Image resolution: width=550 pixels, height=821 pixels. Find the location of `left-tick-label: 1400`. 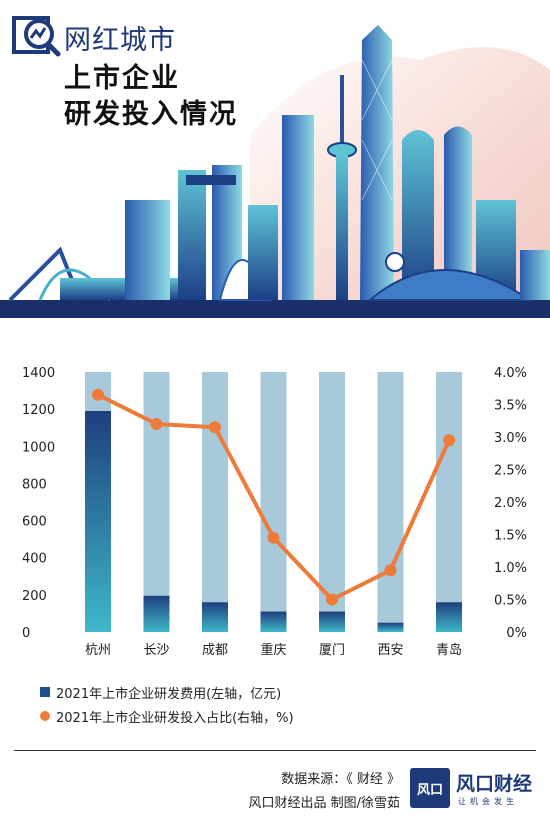

left-tick-label: 1400 is located at coordinates (38, 373).